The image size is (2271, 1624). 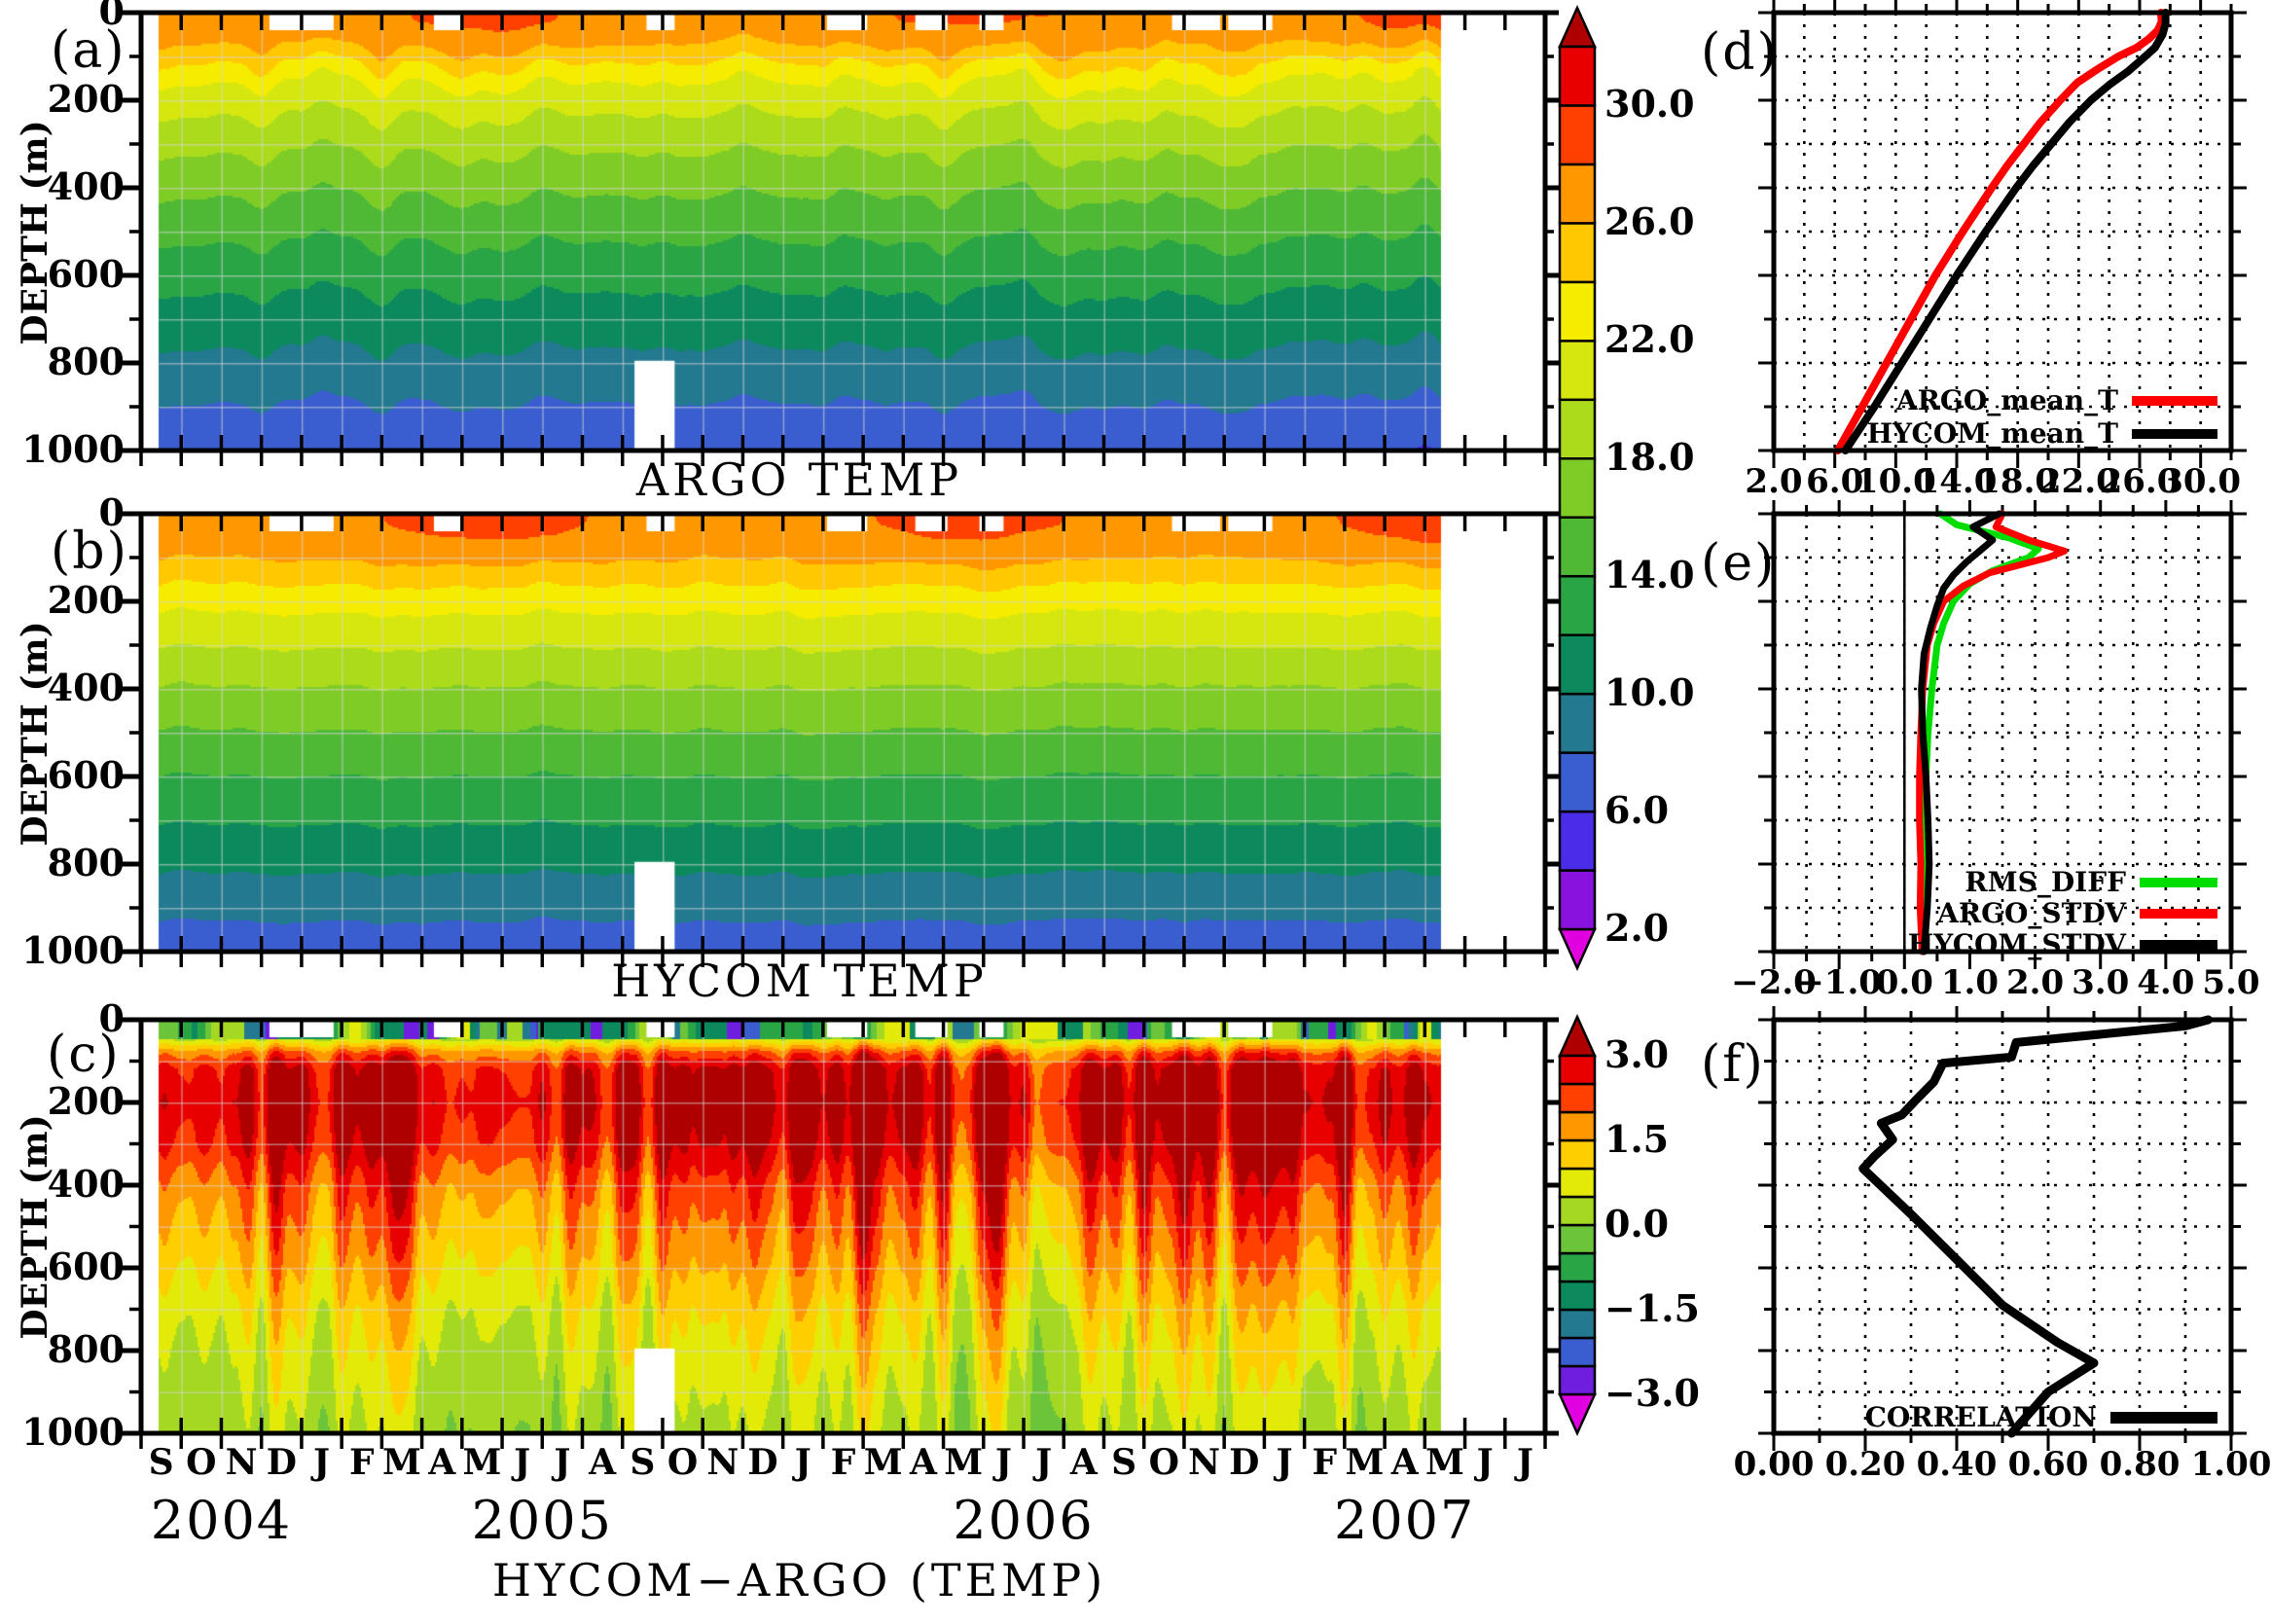 What do you see at coordinates (1999, 882) in the screenshot?
I see `legend-row-RMS_DIFF: RMS_DIFF` at bounding box center [1999, 882].